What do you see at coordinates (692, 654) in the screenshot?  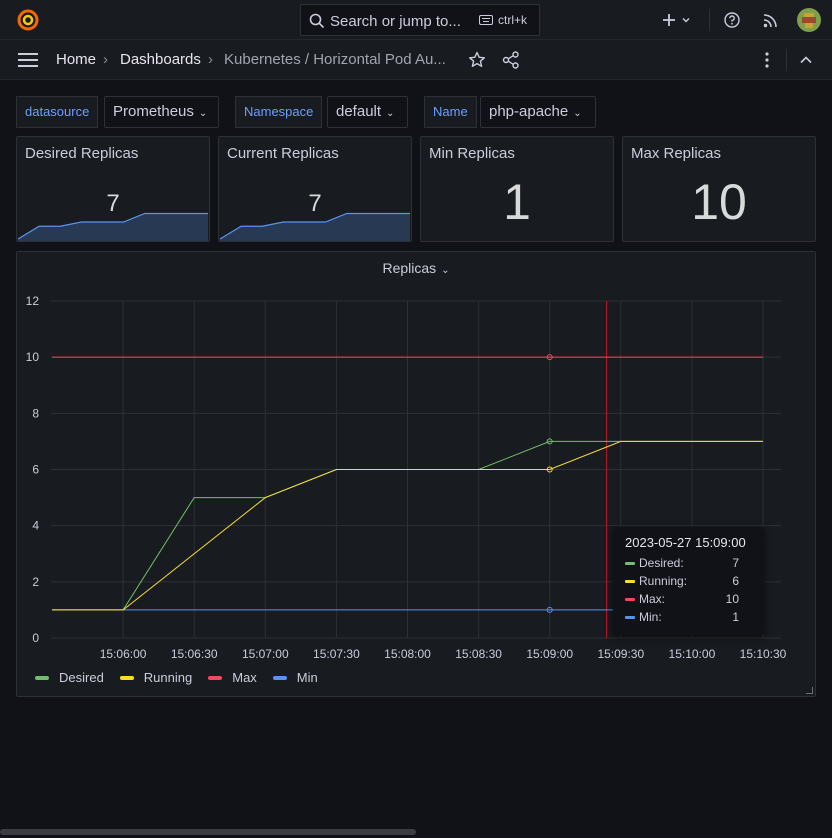 I see `x-tick-label: 15:10:00` at bounding box center [692, 654].